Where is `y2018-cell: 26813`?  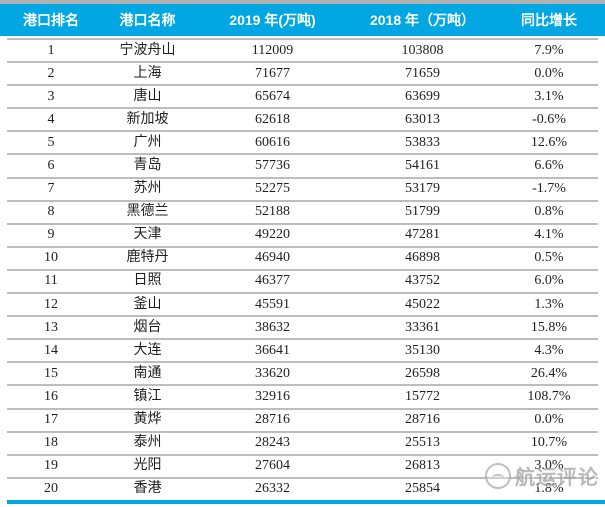
y2018-cell: 26813 is located at coordinates (422, 466).